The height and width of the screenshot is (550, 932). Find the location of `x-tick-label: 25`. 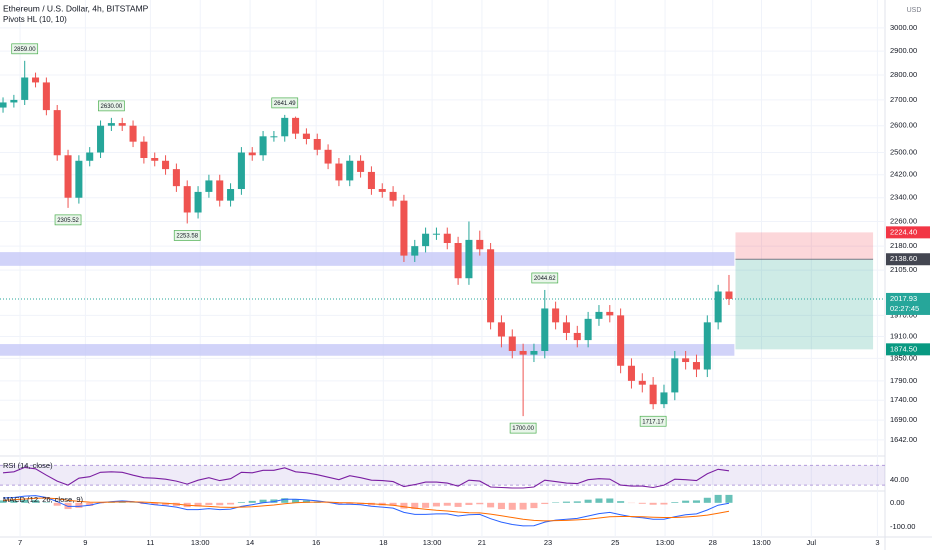

x-tick-label: 25 is located at coordinates (615, 542).